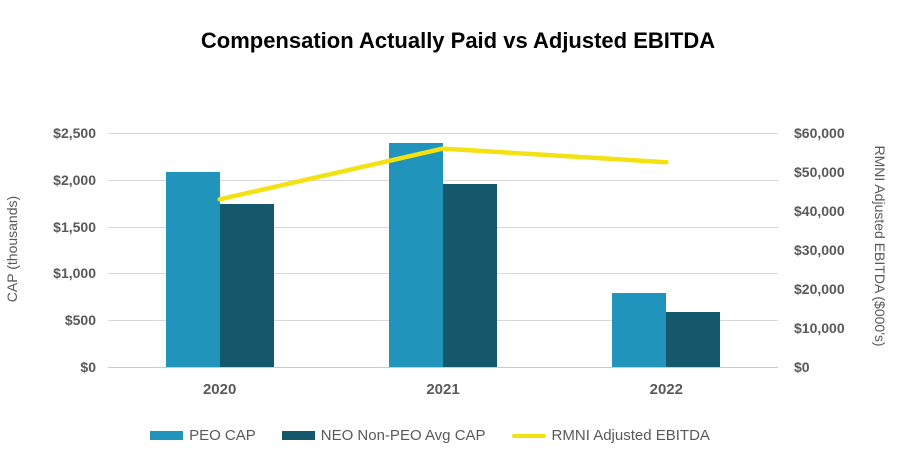 Image resolution: width=916 pixels, height=475 pixels. Describe the element at coordinates (630, 435) in the screenshot. I see `legend-label: RMNI Adjusted EBITDA` at that location.